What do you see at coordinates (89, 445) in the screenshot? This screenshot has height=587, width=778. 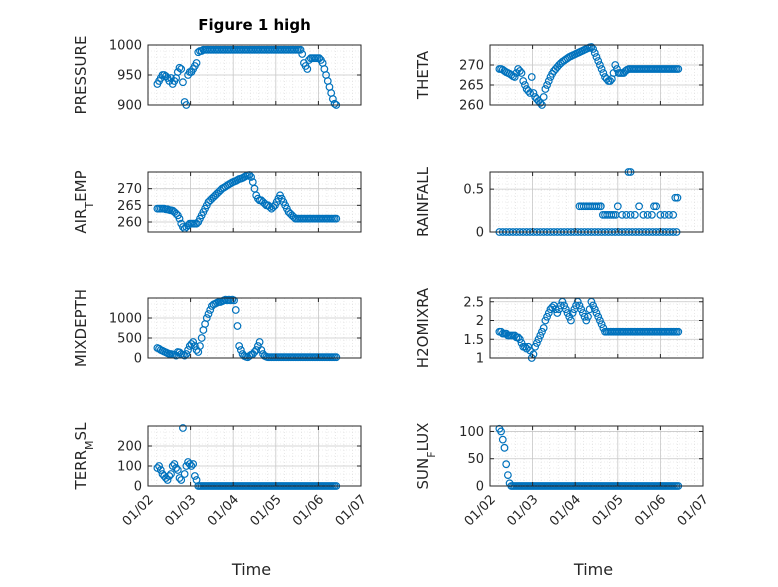 I see `y-axis-label-sub: M` at bounding box center [89, 445].